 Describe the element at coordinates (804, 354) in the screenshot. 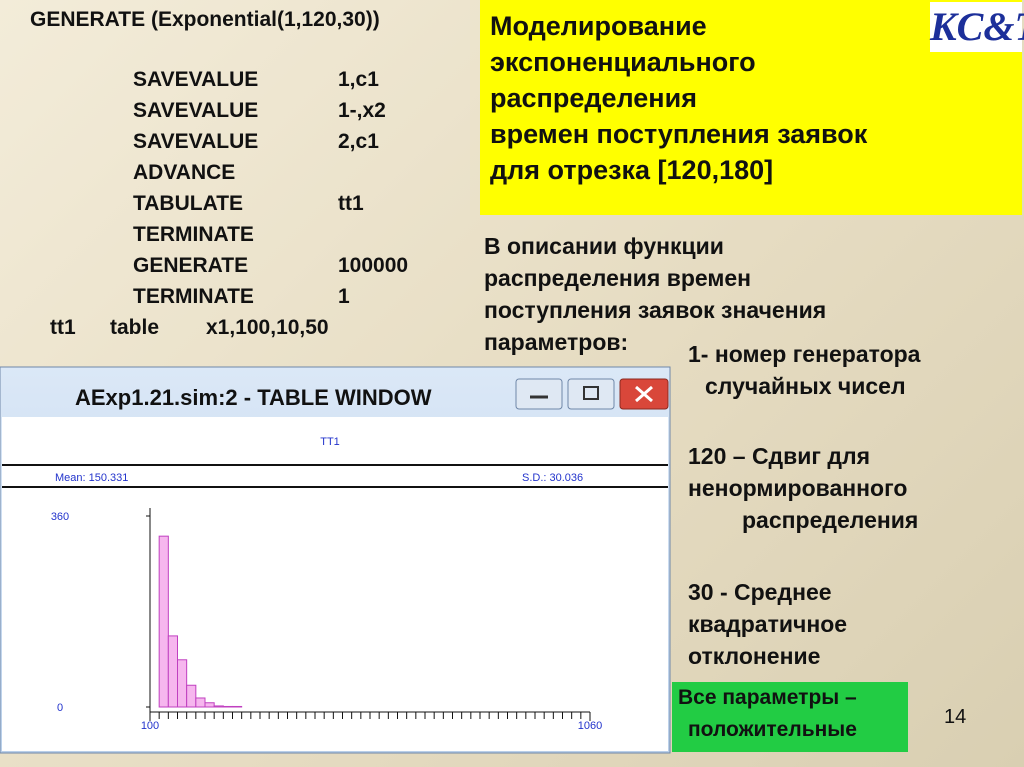

I see `param-line: 1- номер генератора` at that location.